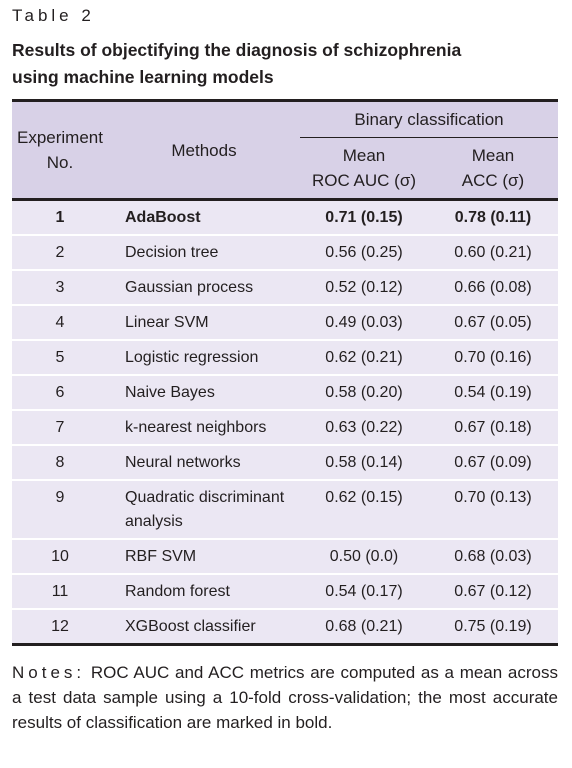 This screenshot has height=768, width=572. What do you see at coordinates (204, 150) in the screenshot?
I see `header-methods: Methods` at bounding box center [204, 150].